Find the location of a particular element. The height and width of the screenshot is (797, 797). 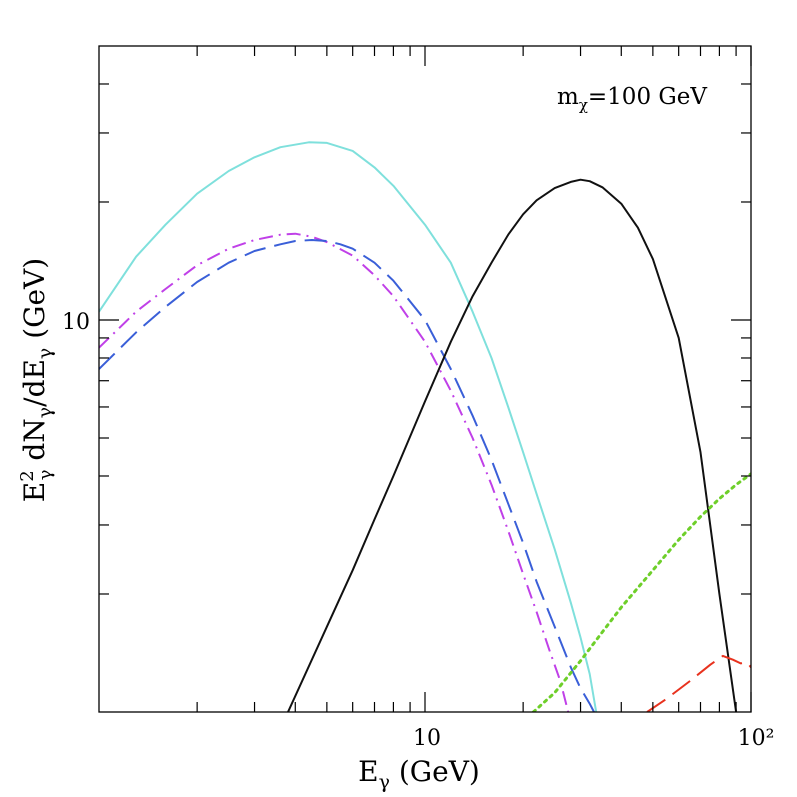

x-tick-label-100: 10² is located at coordinates (756, 738).